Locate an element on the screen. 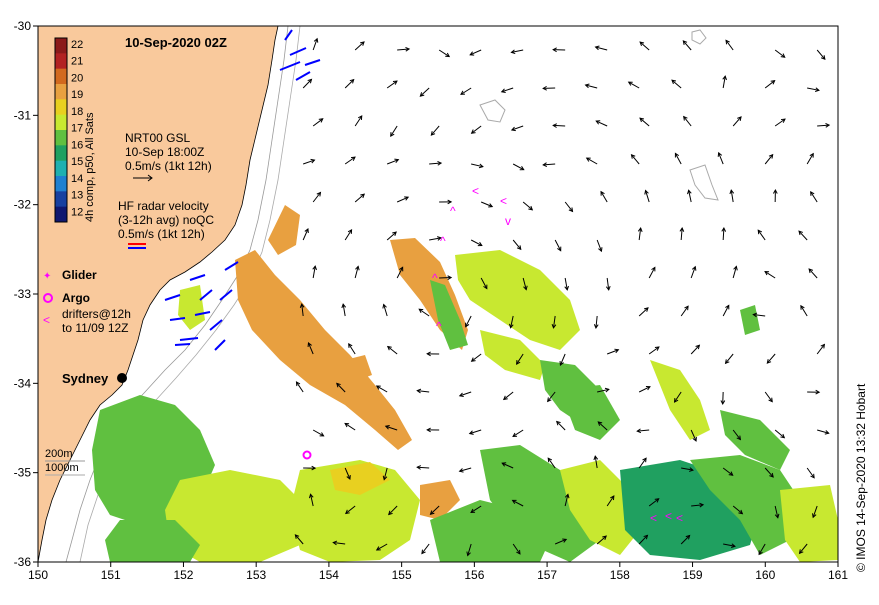 This screenshot has height=605, width=879. velocity-arrow is located at coordinates (559, 125).